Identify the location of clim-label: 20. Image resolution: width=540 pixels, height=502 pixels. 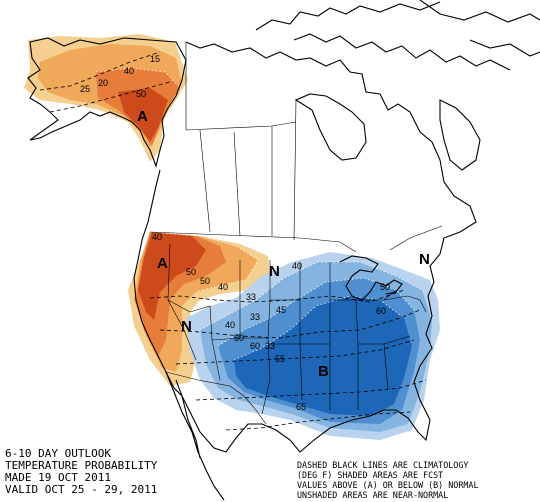
(103, 83).